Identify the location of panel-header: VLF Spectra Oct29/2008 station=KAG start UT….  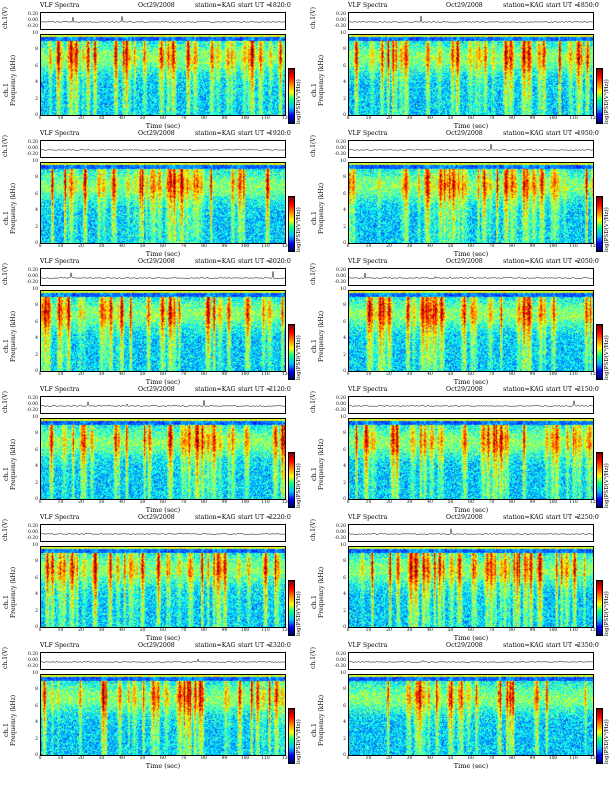
(473, 263).